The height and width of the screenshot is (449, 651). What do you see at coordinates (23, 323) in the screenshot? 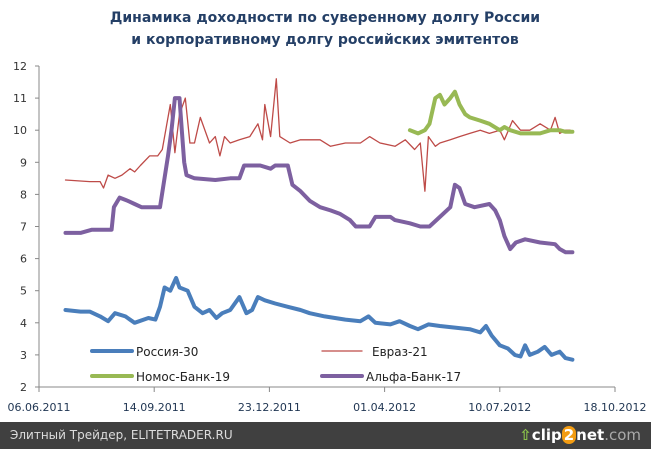
I see `y-tick-label: 4` at bounding box center [23, 323].